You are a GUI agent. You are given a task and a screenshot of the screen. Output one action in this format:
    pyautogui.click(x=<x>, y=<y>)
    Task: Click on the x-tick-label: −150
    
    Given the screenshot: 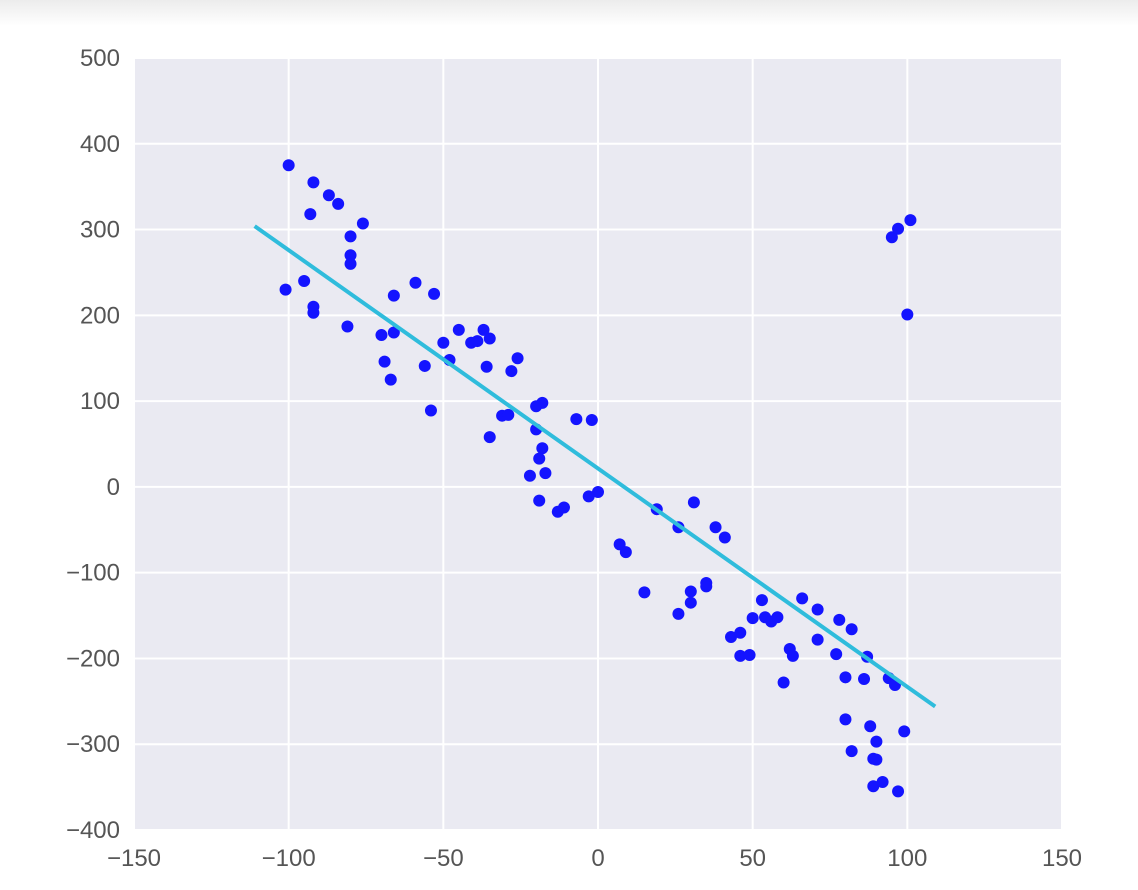 What is the action you would take?
    pyautogui.click(x=134, y=858)
    